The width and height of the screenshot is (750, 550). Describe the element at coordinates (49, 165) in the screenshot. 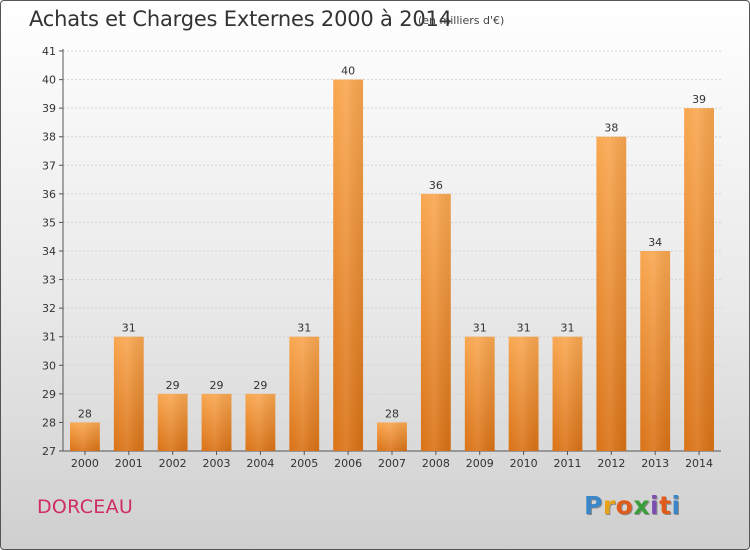

I see `y-tick-label: 37` at that location.